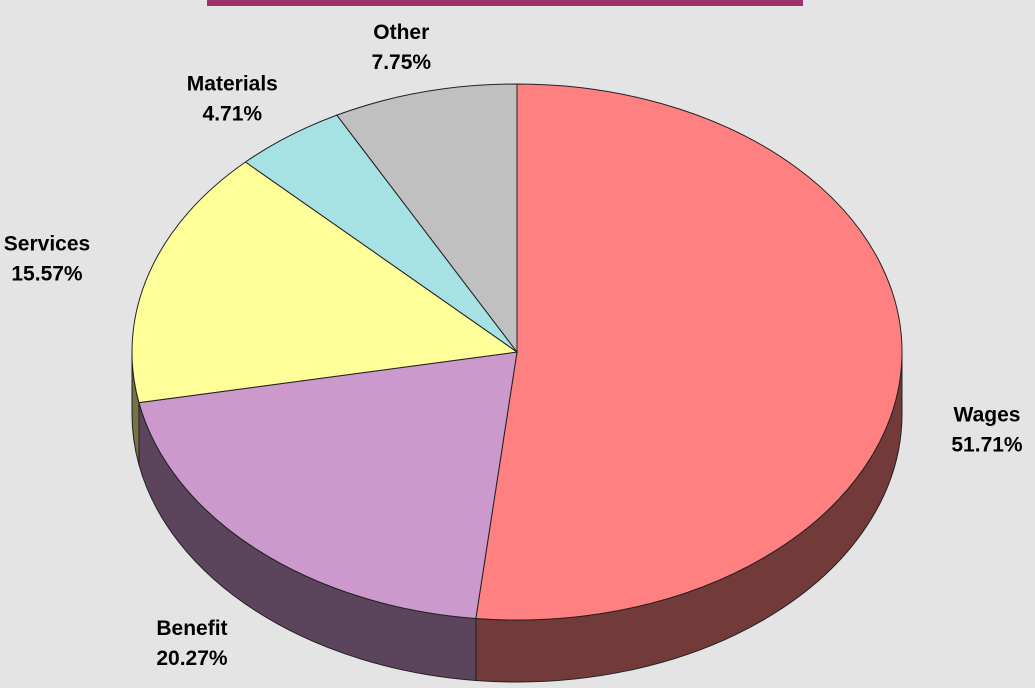  Describe the element at coordinates (505, 3) in the screenshot. I see `title-bar` at that location.